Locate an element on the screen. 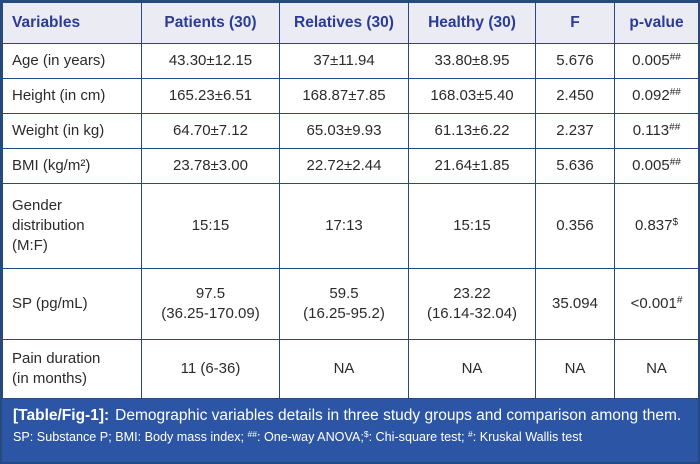 Image resolution: width=700 pixels, height=464 pixels. caption-label: [Table/Fig-1]: is located at coordinates (61, 415).